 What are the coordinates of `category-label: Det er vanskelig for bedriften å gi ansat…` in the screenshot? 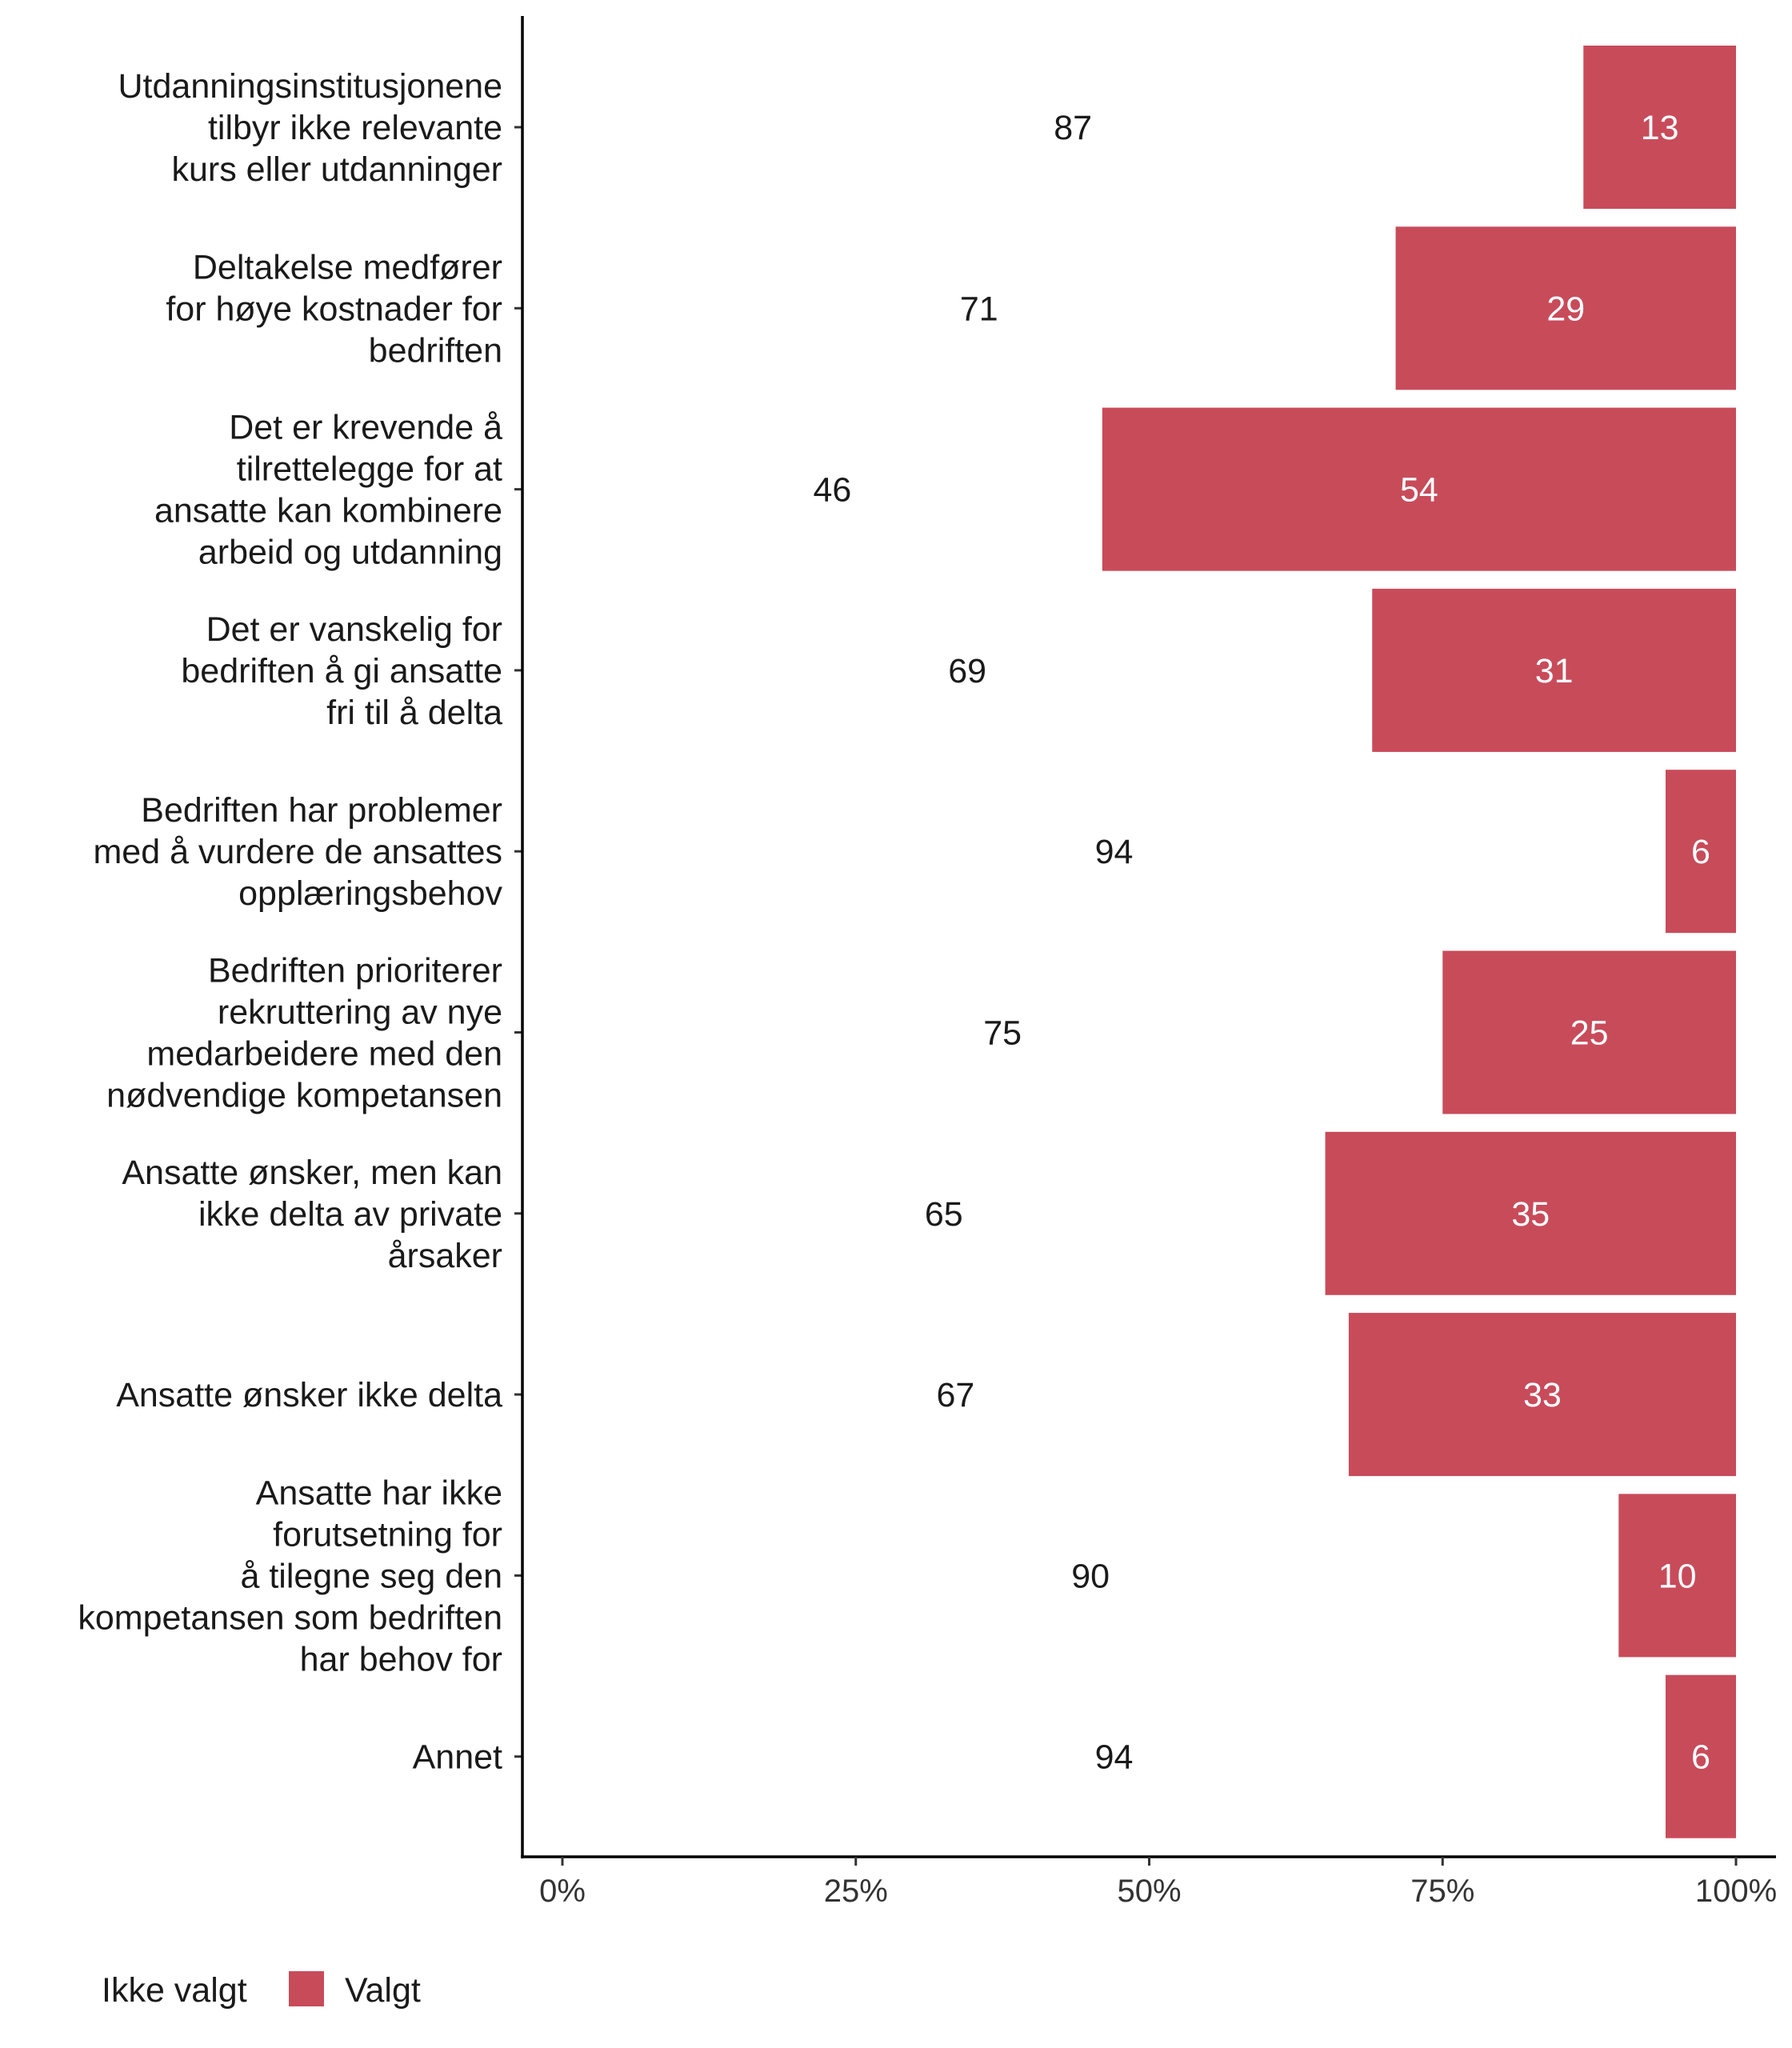 It's located at (341, 671).